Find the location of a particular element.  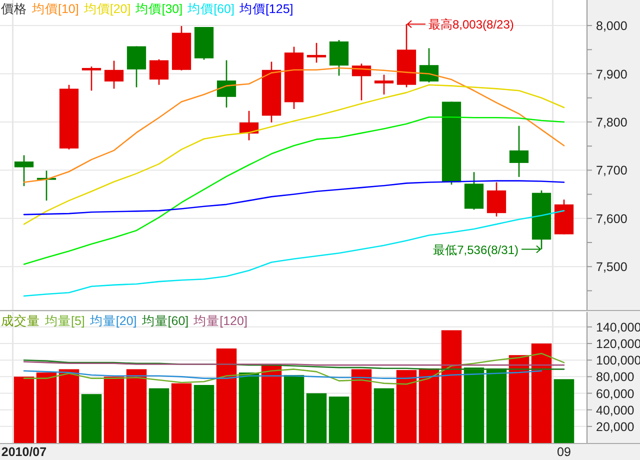

y-tick-label: 7,600 is located at coordinates (612, 219).